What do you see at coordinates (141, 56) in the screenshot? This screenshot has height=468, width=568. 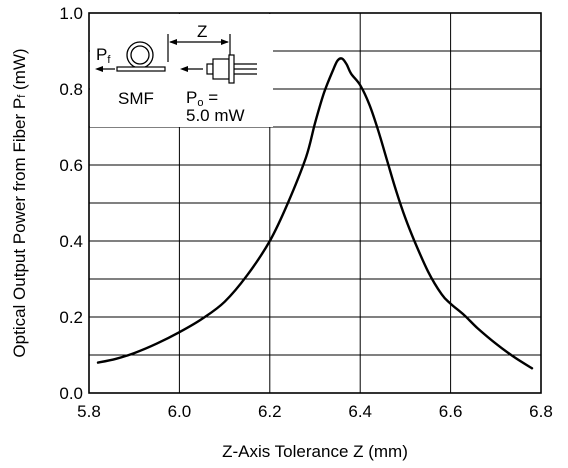 I see `fiber-coil-icon` at bounding box center [141, 56].